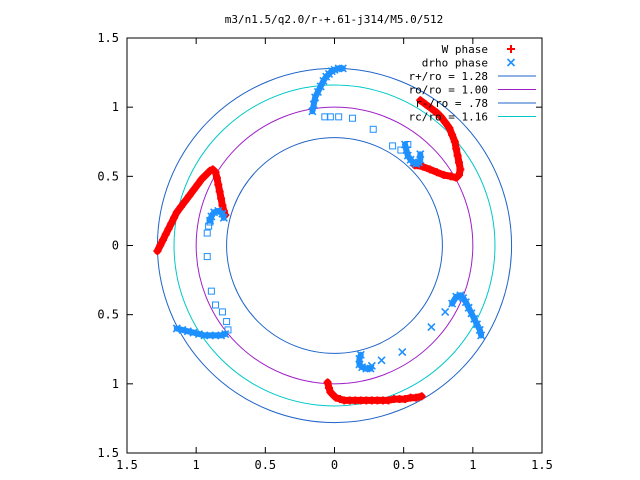 This screenshot has width=640, height=480. I want to click on y-tick-label: 0, so click(115, 246).